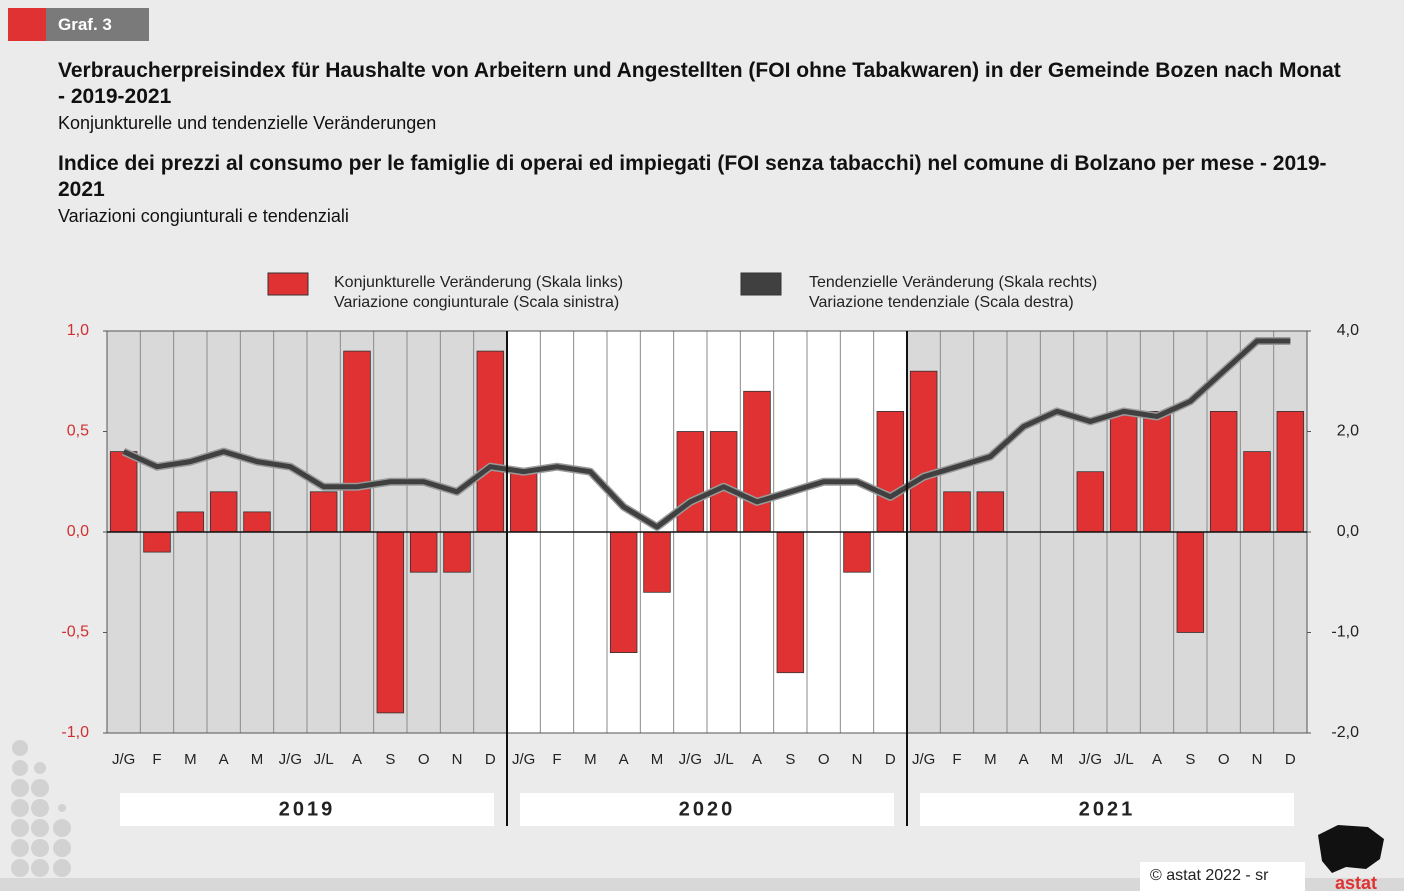  I want to click on subtitle-it: Variazioni congiunturali e tendenziali, so click(203, 216).